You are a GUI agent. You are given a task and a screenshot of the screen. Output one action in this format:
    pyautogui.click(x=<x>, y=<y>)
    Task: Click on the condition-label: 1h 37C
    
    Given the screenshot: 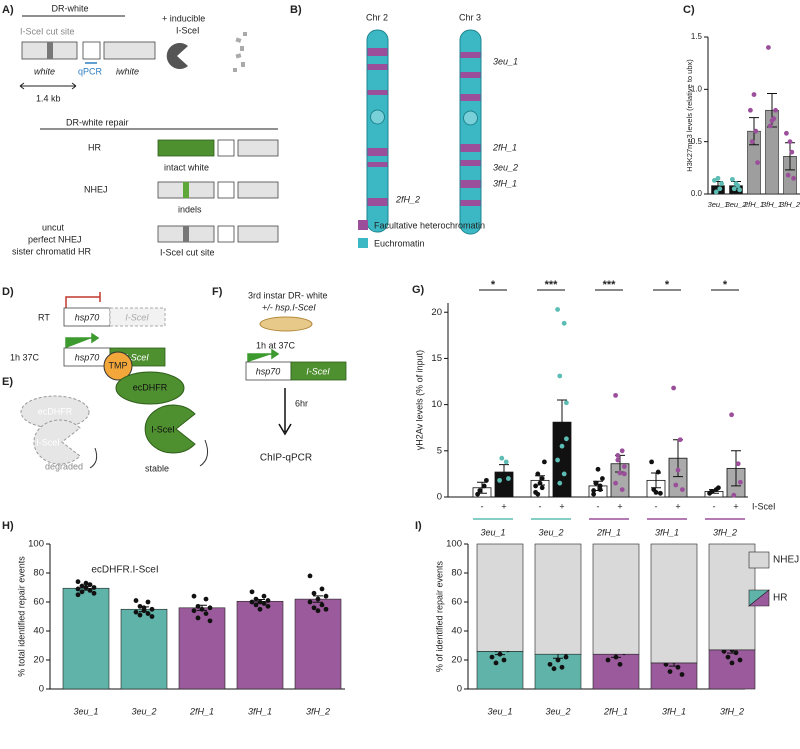 What is the action you would take?
    pyautogui.click(x=25, y=357)
    